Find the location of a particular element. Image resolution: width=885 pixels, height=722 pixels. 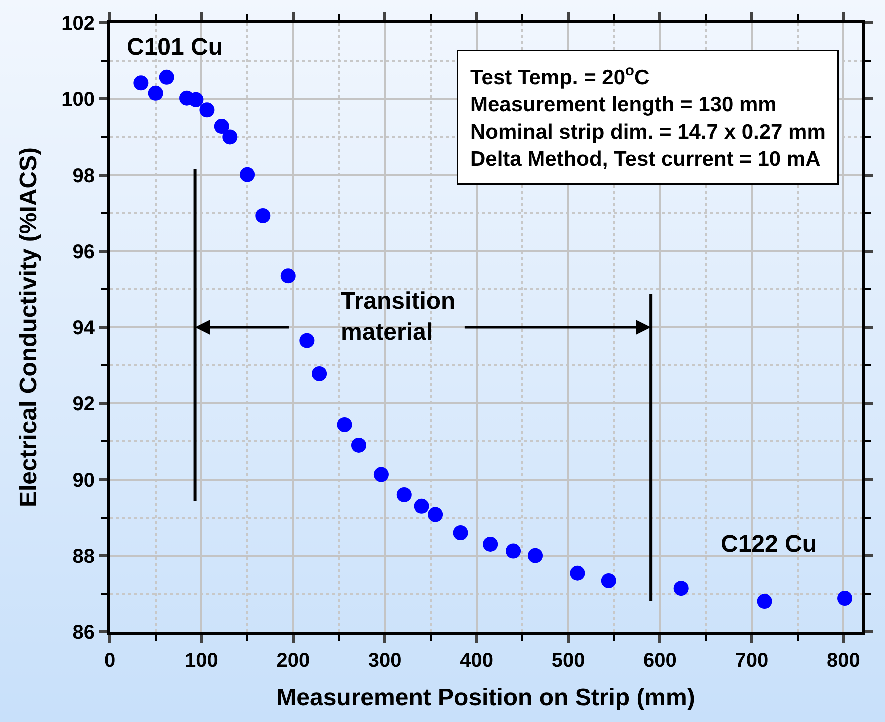

y-tick-label: 102 is located at coordinates (78, 24).